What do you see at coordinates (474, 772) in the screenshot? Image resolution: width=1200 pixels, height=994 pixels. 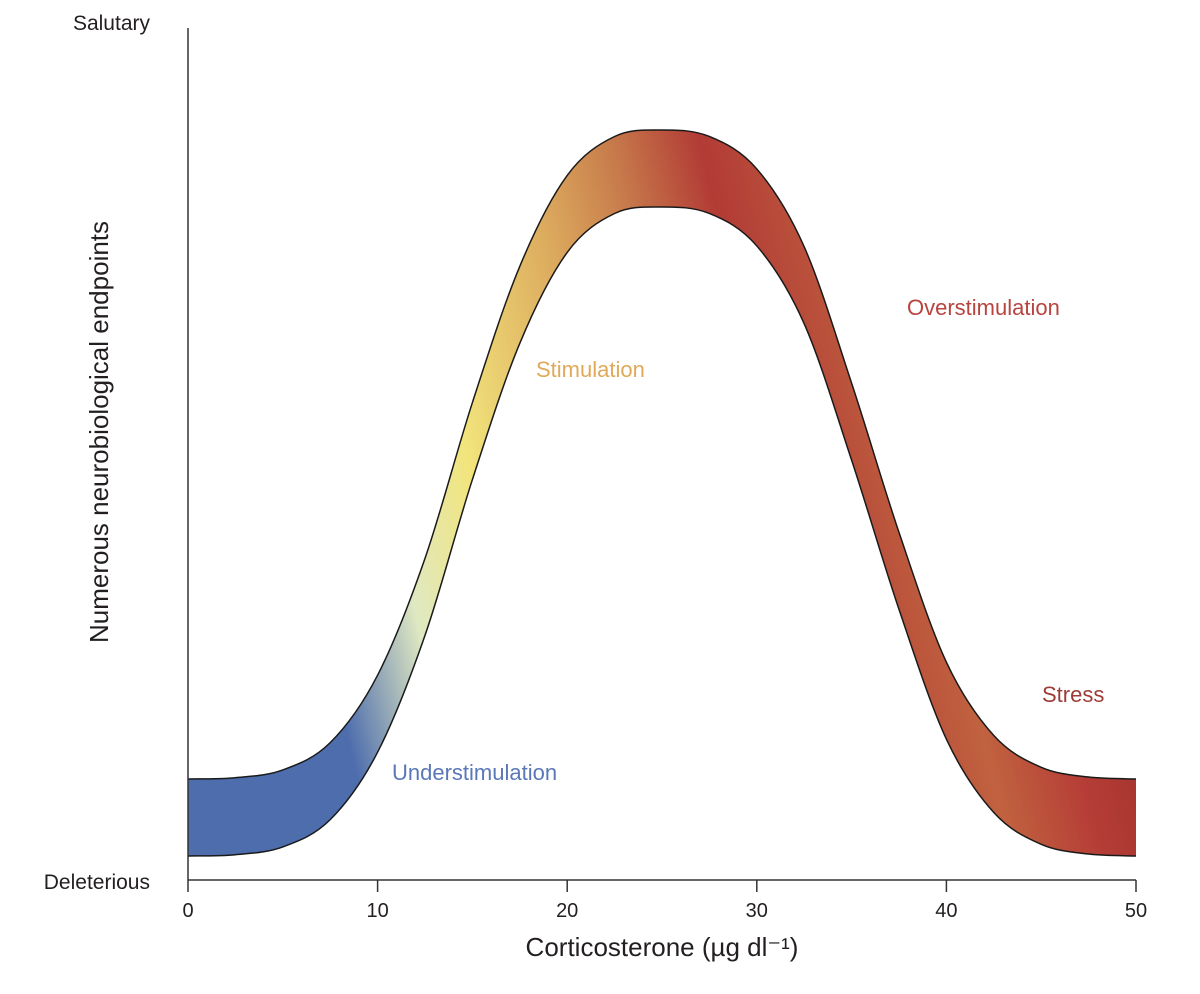 I see `annotation-understimulation: Understimulation` at bounding box center [474, 772].